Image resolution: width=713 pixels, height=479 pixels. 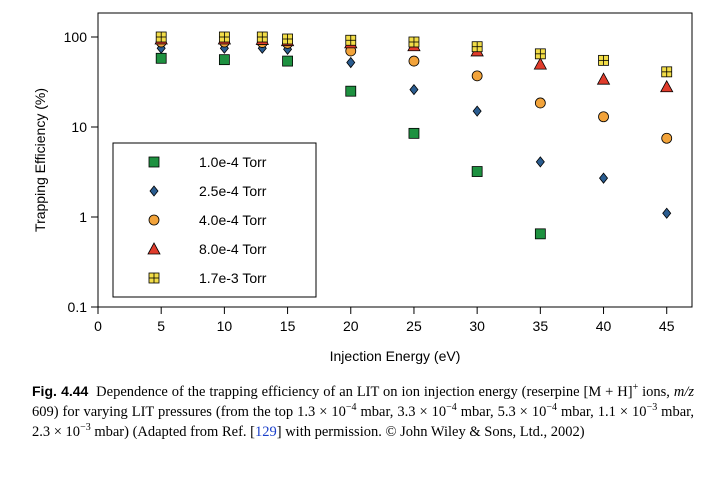 What do you see at coordinates (172, 432) in the screenshot?
I see `caption-text: mbar) (Adapted from Ref. [` at bounding box center [172, 432].